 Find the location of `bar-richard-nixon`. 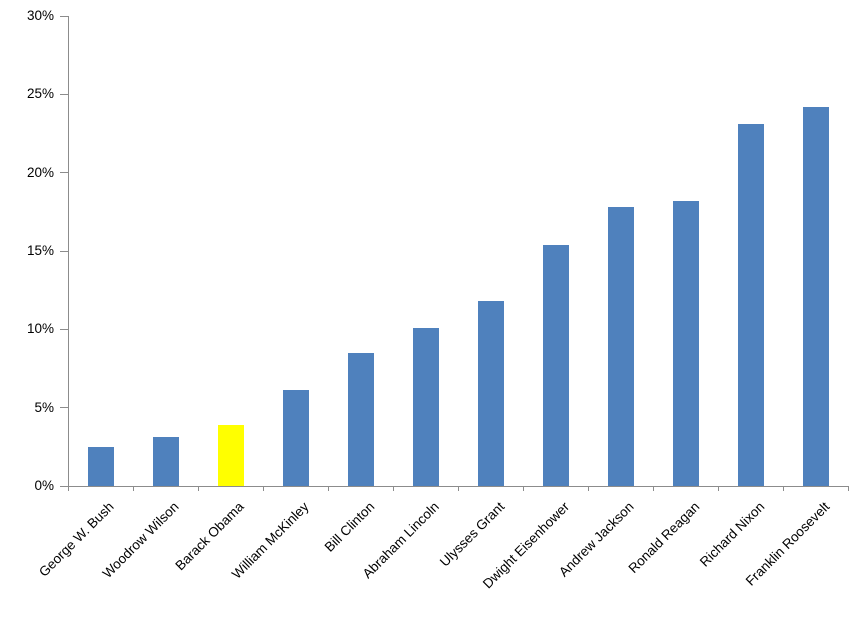

bar-richard-nixon is located at coordinates (750, 305).